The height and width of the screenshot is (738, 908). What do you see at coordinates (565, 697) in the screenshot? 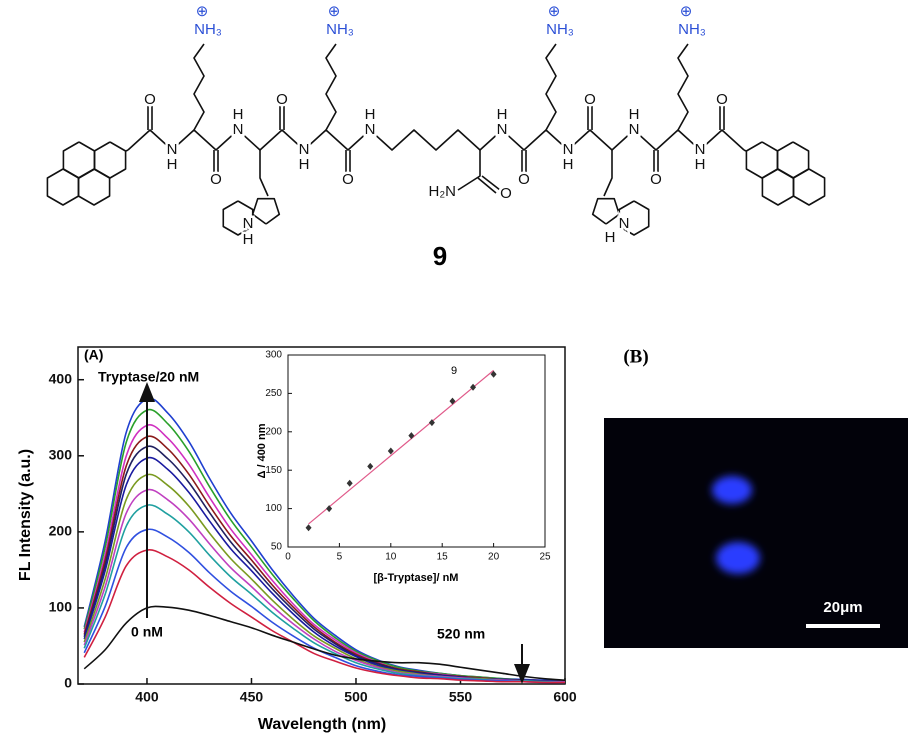
I see `x-tick-label: 600` at bounding box center [565, 697].